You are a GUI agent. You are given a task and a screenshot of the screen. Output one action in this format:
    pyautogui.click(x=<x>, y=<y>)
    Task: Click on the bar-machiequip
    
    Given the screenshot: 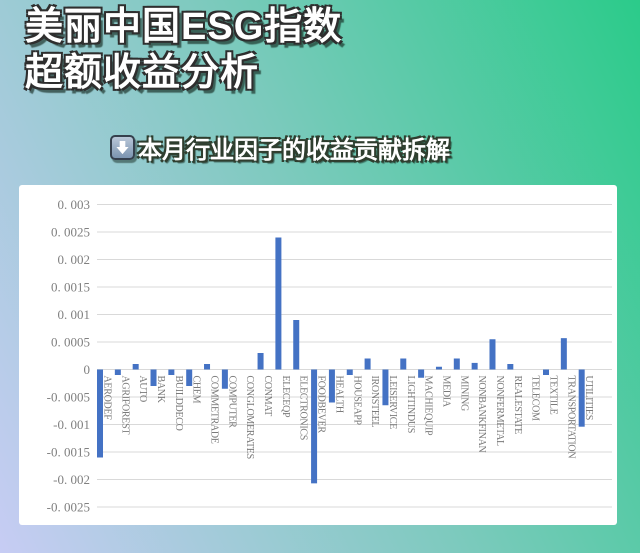 What is the action you would take?
    pyautogui.click(x=421, y=373)
    